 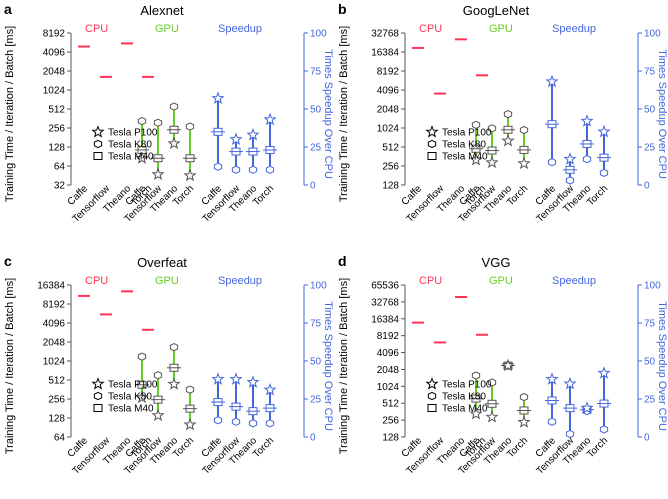 What do you see at coordinates (574, 281) in the screenshot?
I see `group-label-speedup: Speedup` at bounding box center [574, 281].